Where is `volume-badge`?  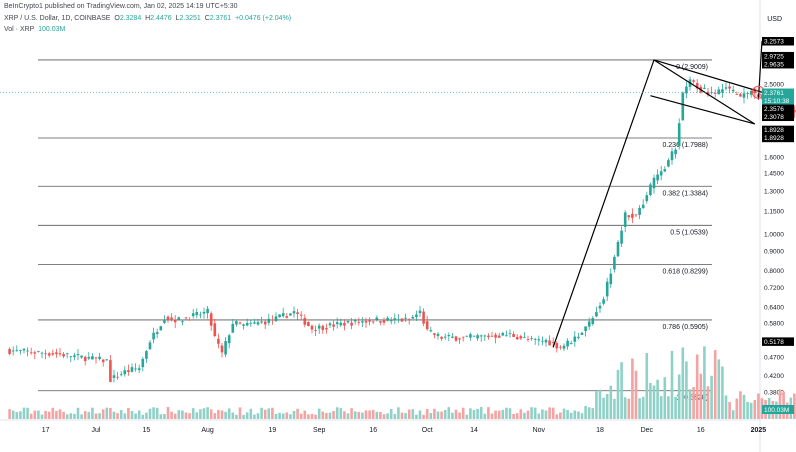
volume-badge is located at coordinates (778, 409).